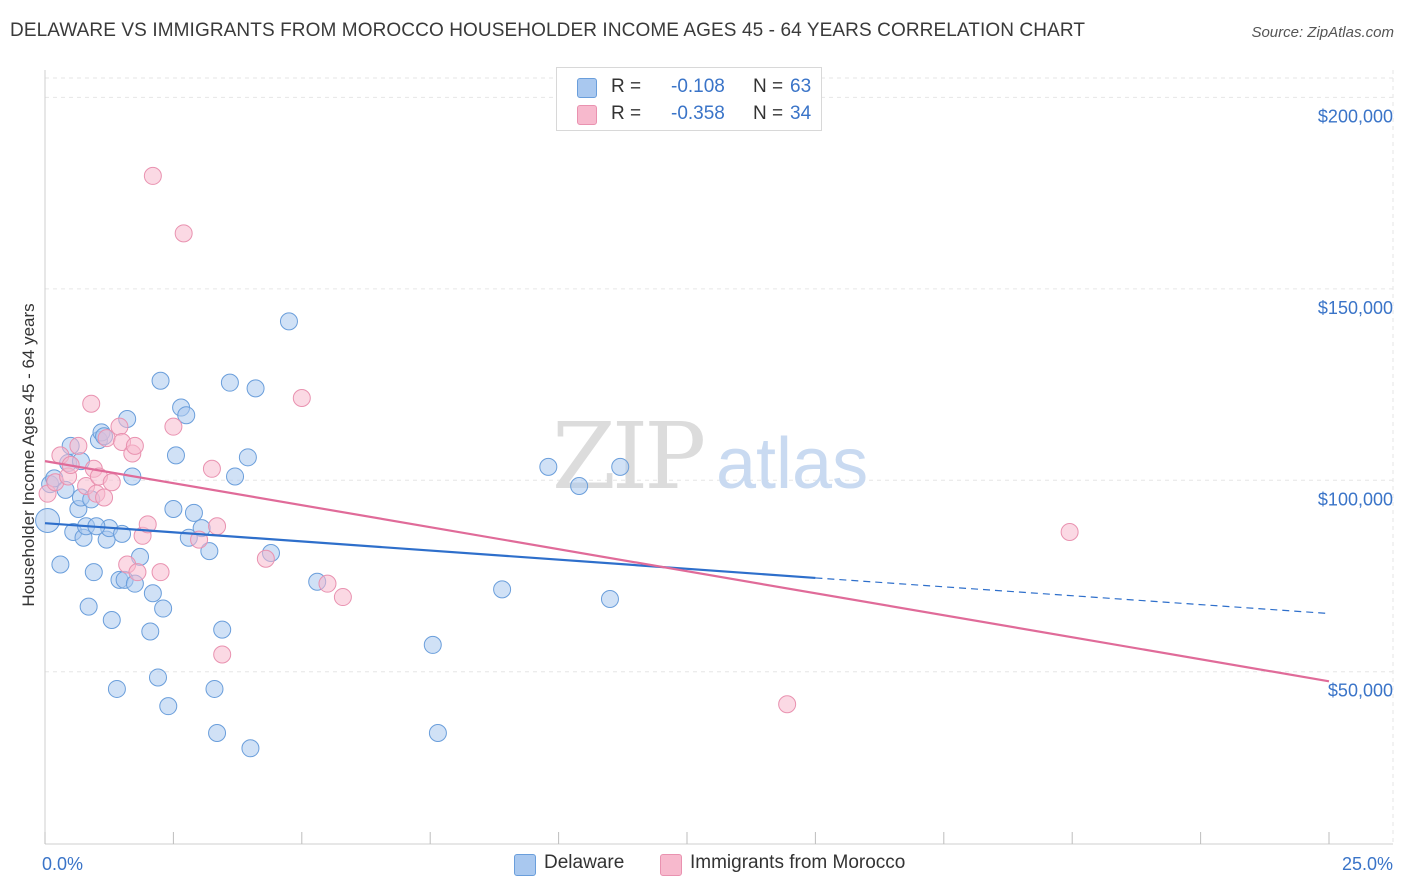 This screenshot has width=1406, height=892. Describe the element at coordinates (1367, 864) in the screenshot. I see `x-tick-label-max: 25.0%` at that location.